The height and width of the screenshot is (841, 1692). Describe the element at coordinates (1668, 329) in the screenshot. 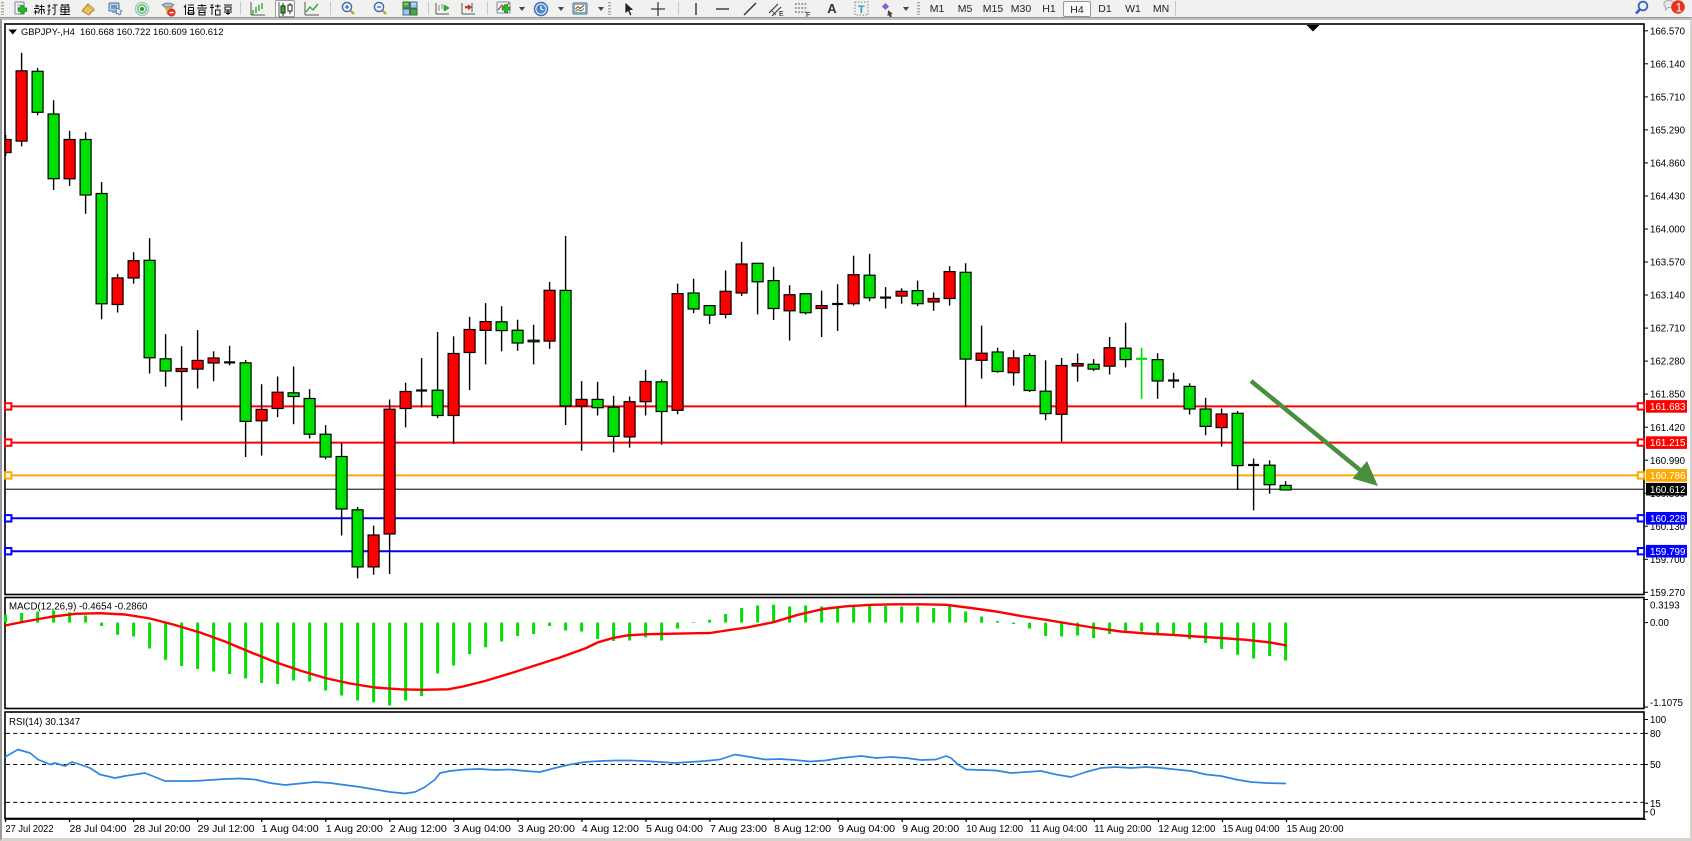

I see `svg-text: 162.710` at that location.